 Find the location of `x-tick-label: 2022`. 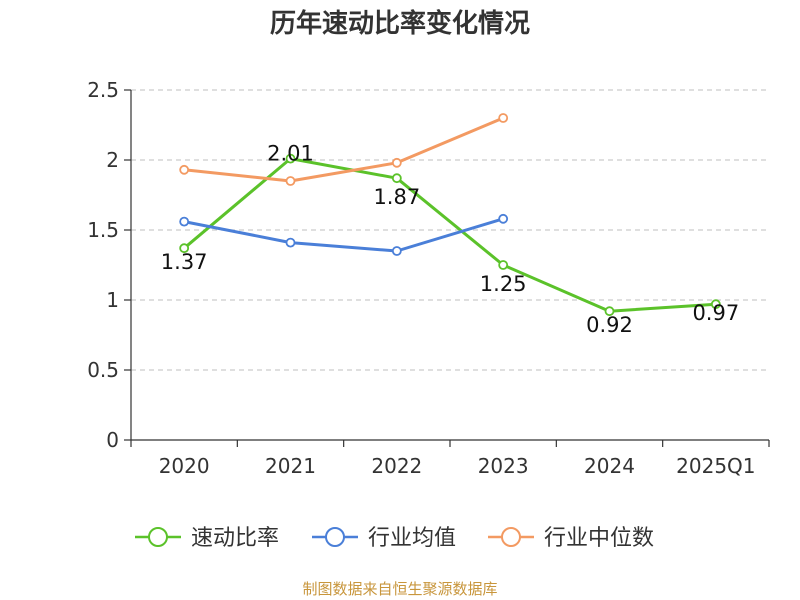

x-tick-label: 2022 is located at coordinates (396, 466).